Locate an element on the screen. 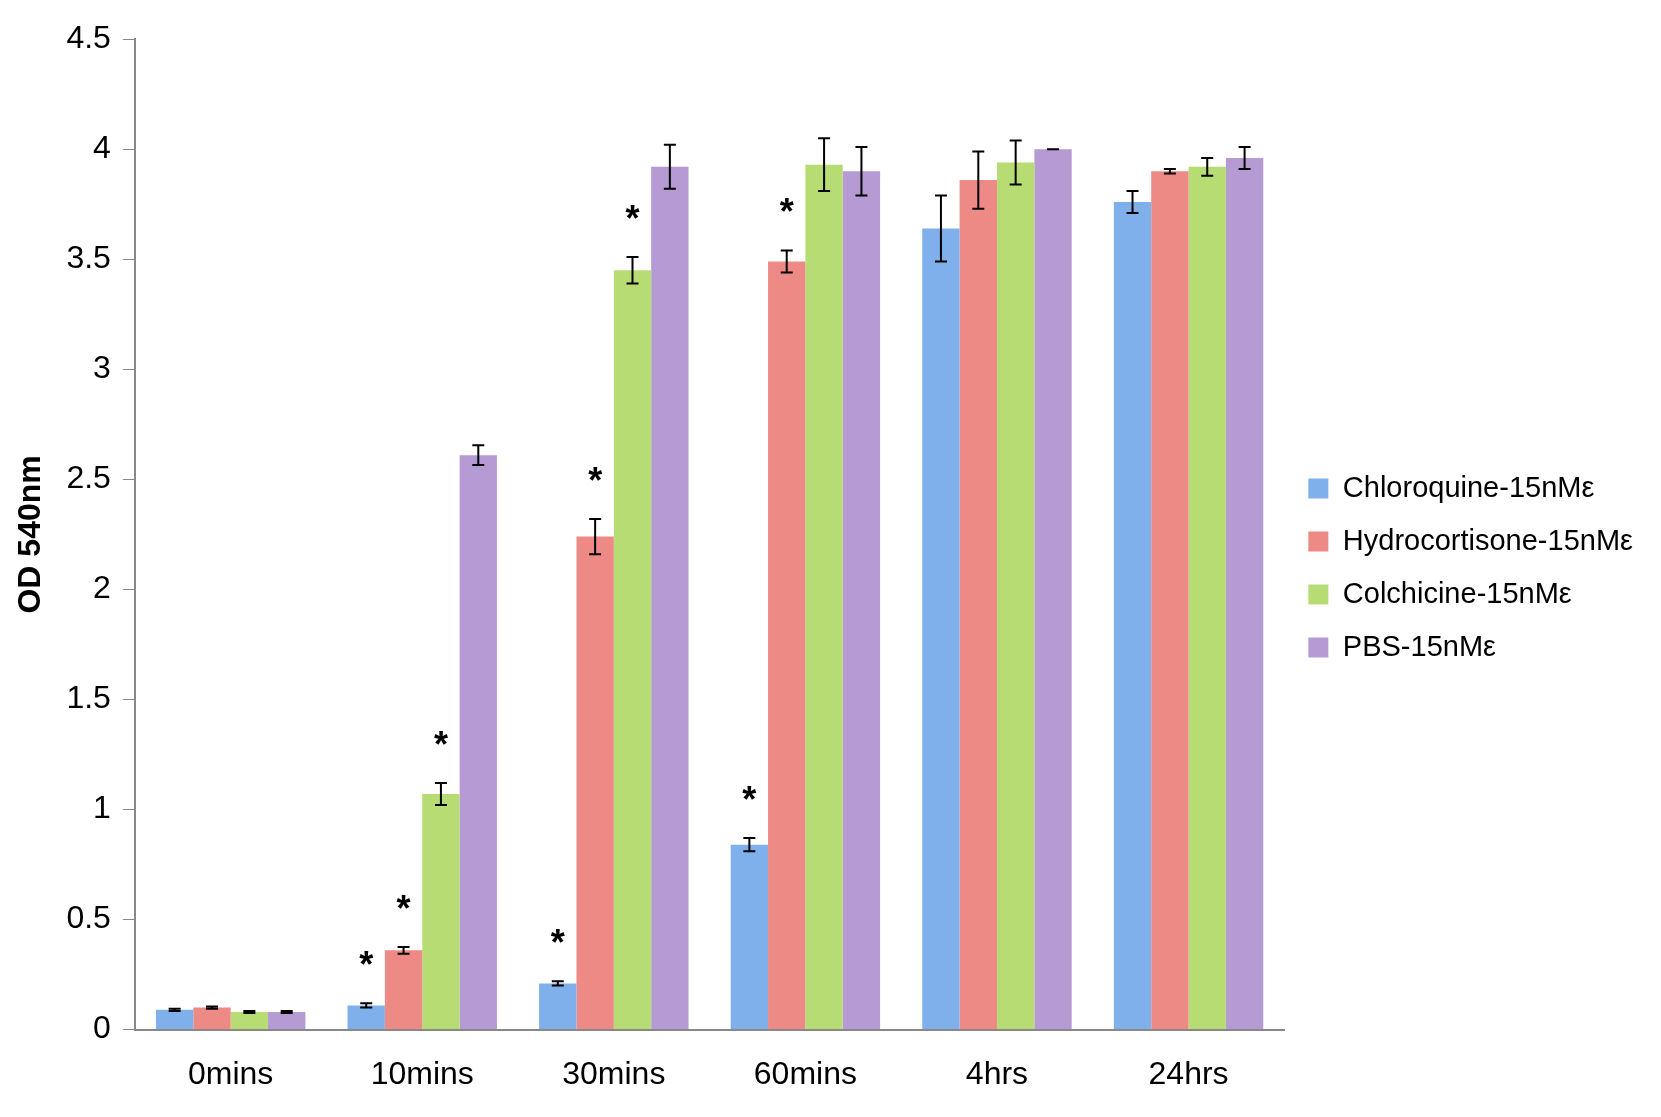 The height and width of the screenshot is (1117, 1661). legend-label: Chloroquine-15nMε is located at coordinates (1468, 486).